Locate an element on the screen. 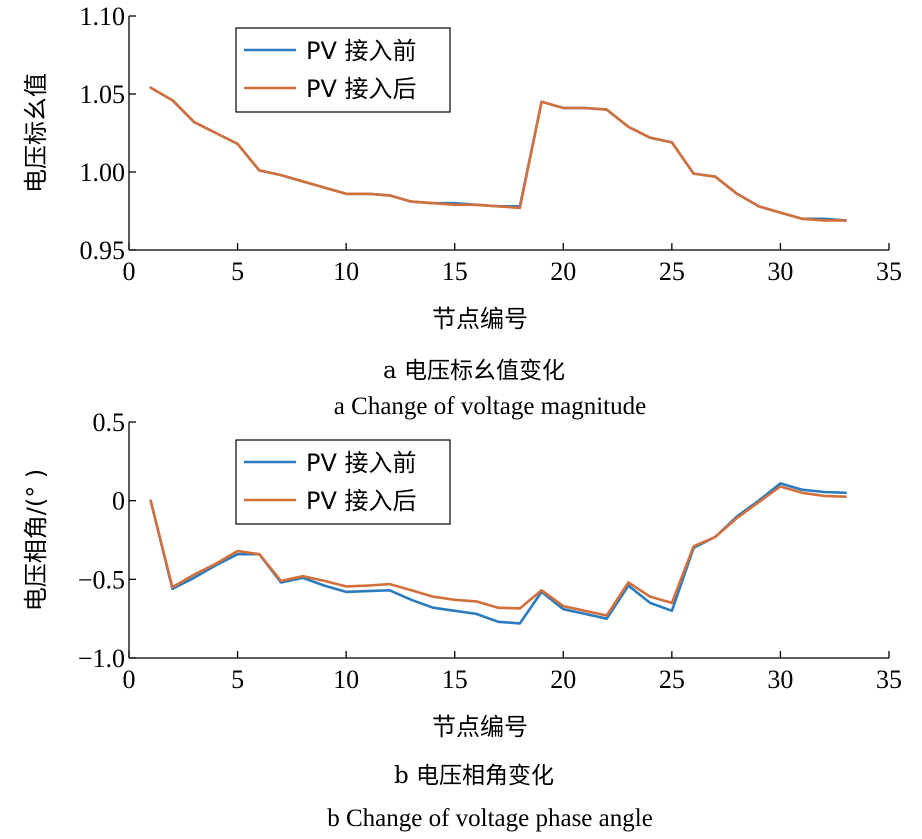 This screenshot has height=839, width=922. y-tick-label: 0 is located at coordinates (118, 501).